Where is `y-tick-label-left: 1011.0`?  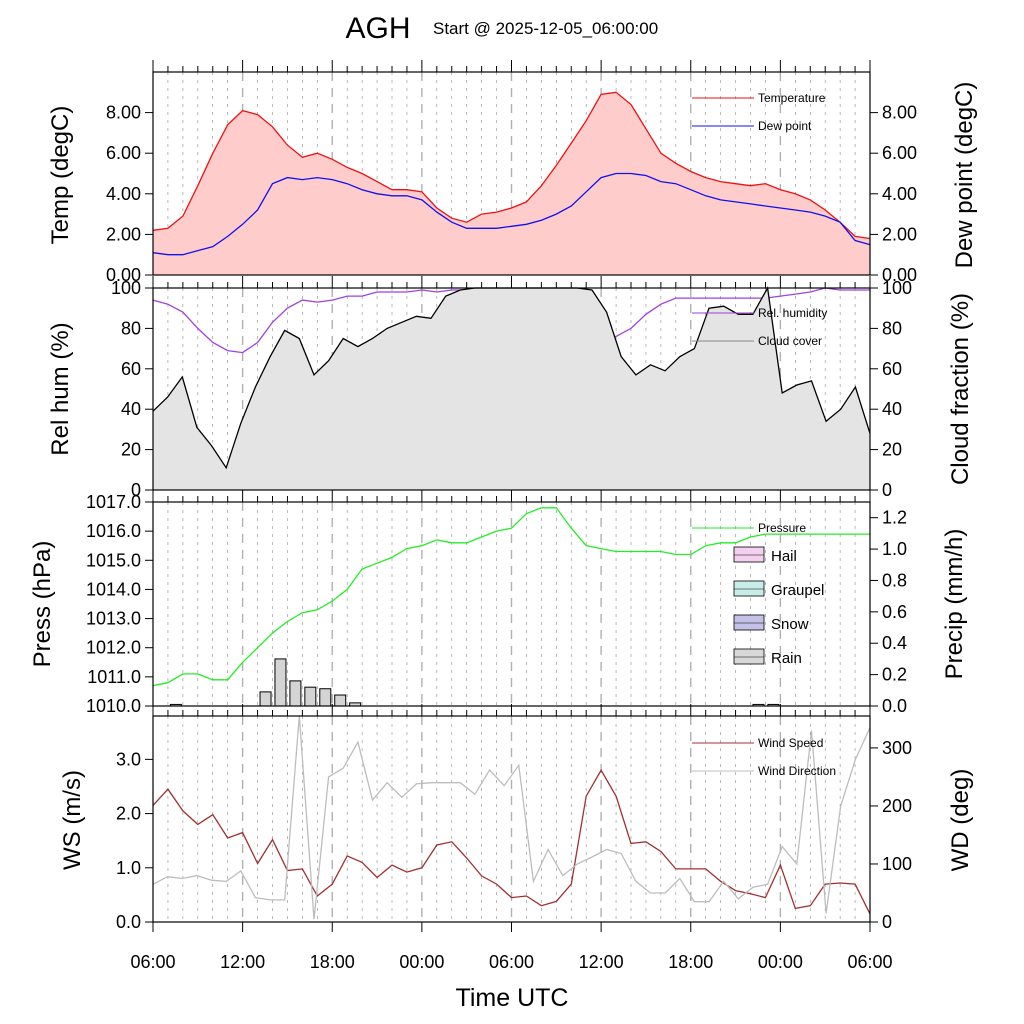
y-tick-label-left: 1011.0 is located at coordinates (114, 677).